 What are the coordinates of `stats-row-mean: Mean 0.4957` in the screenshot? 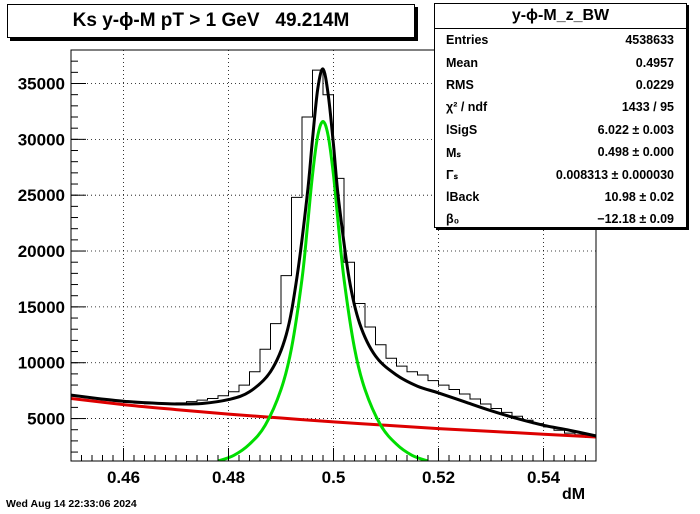 It's located at (560, 62).